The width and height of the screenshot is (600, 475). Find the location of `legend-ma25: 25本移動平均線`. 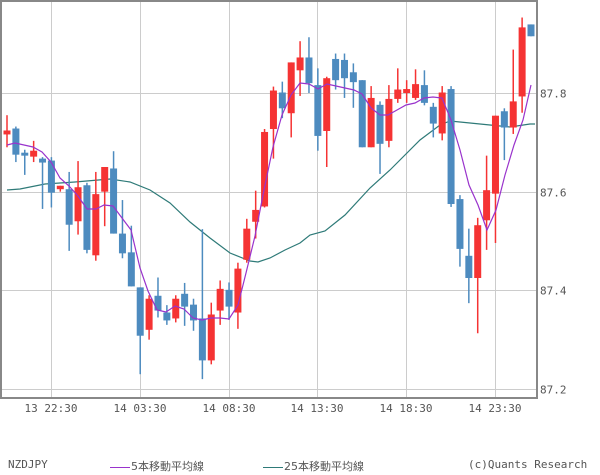

legend-ma25: 25本移動平均線 is located at coordinates (313, 466).